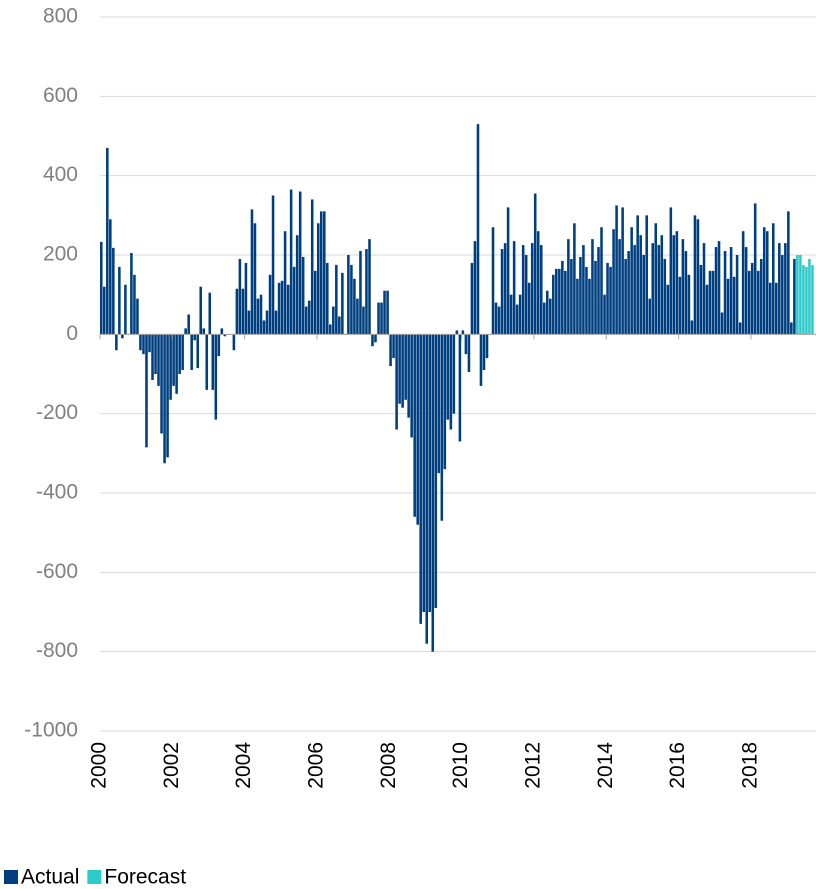  Describe the element at coordinates (460, 765) in the screenshot. I see `x-tick-label: 2010` at that location.